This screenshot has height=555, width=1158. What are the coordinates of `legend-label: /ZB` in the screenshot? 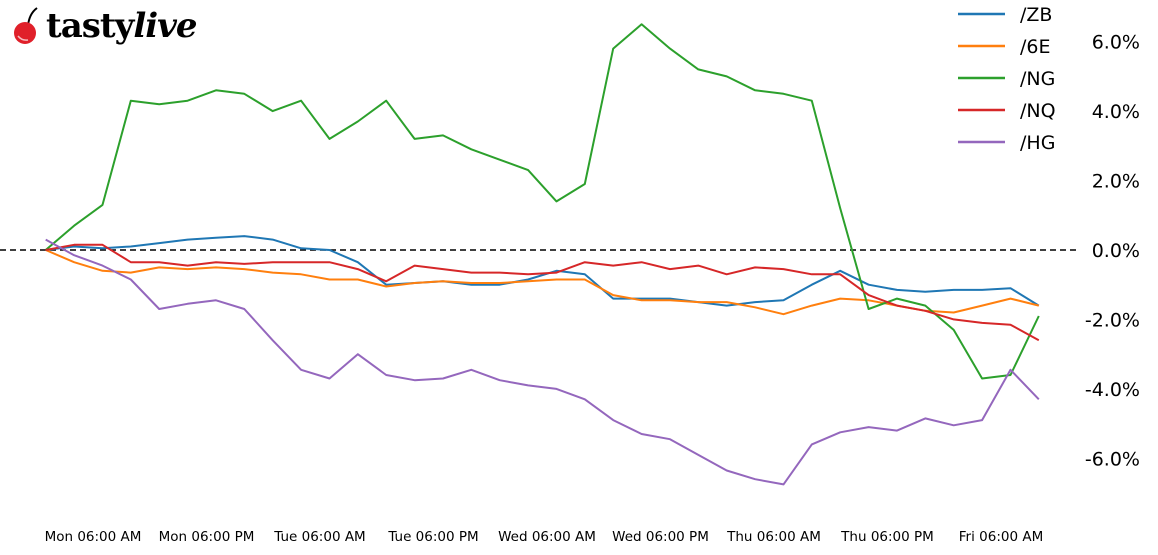 It's located at (1036, 15).